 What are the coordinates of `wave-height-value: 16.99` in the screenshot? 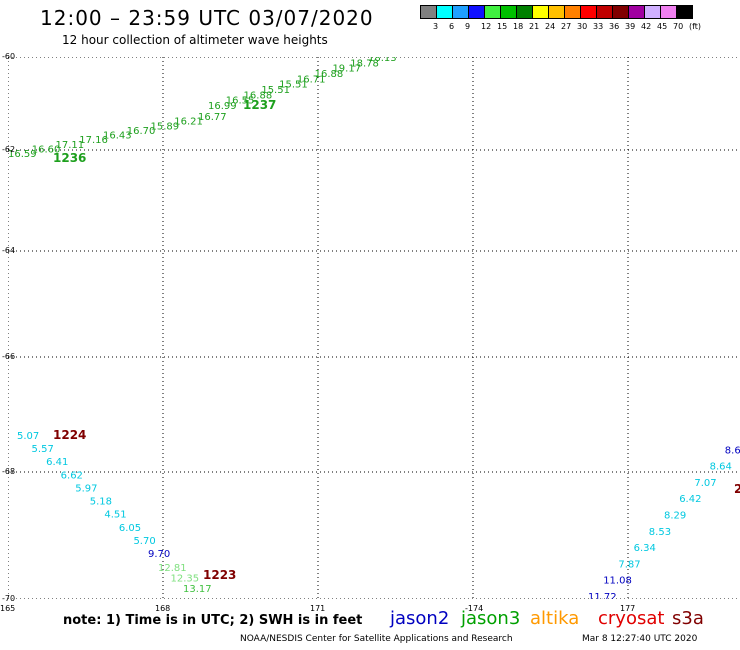 It's located at (222, 106).